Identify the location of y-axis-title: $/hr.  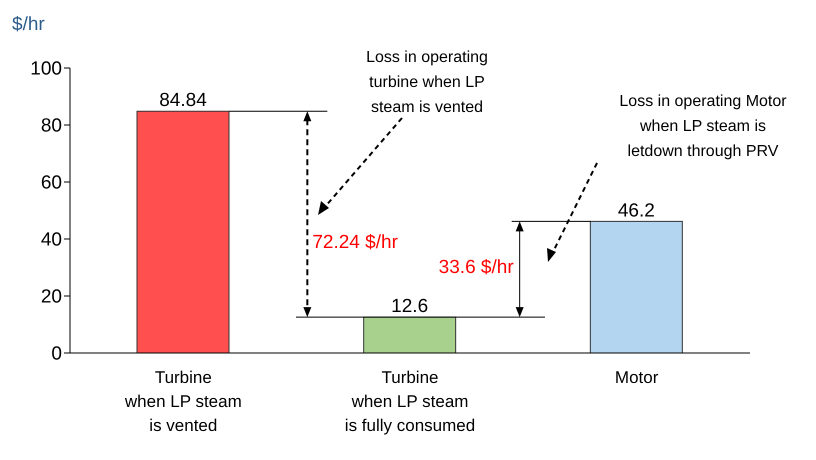
(29, 24).